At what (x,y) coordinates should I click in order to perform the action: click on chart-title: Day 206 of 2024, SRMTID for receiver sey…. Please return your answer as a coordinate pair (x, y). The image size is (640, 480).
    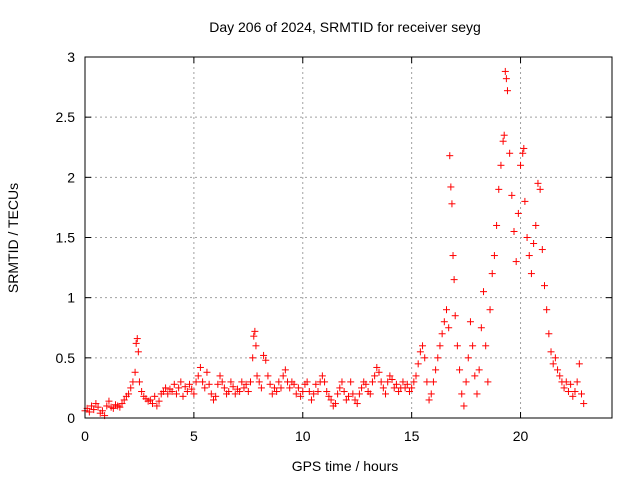
    Looking at the image, I should click on (345, 27).